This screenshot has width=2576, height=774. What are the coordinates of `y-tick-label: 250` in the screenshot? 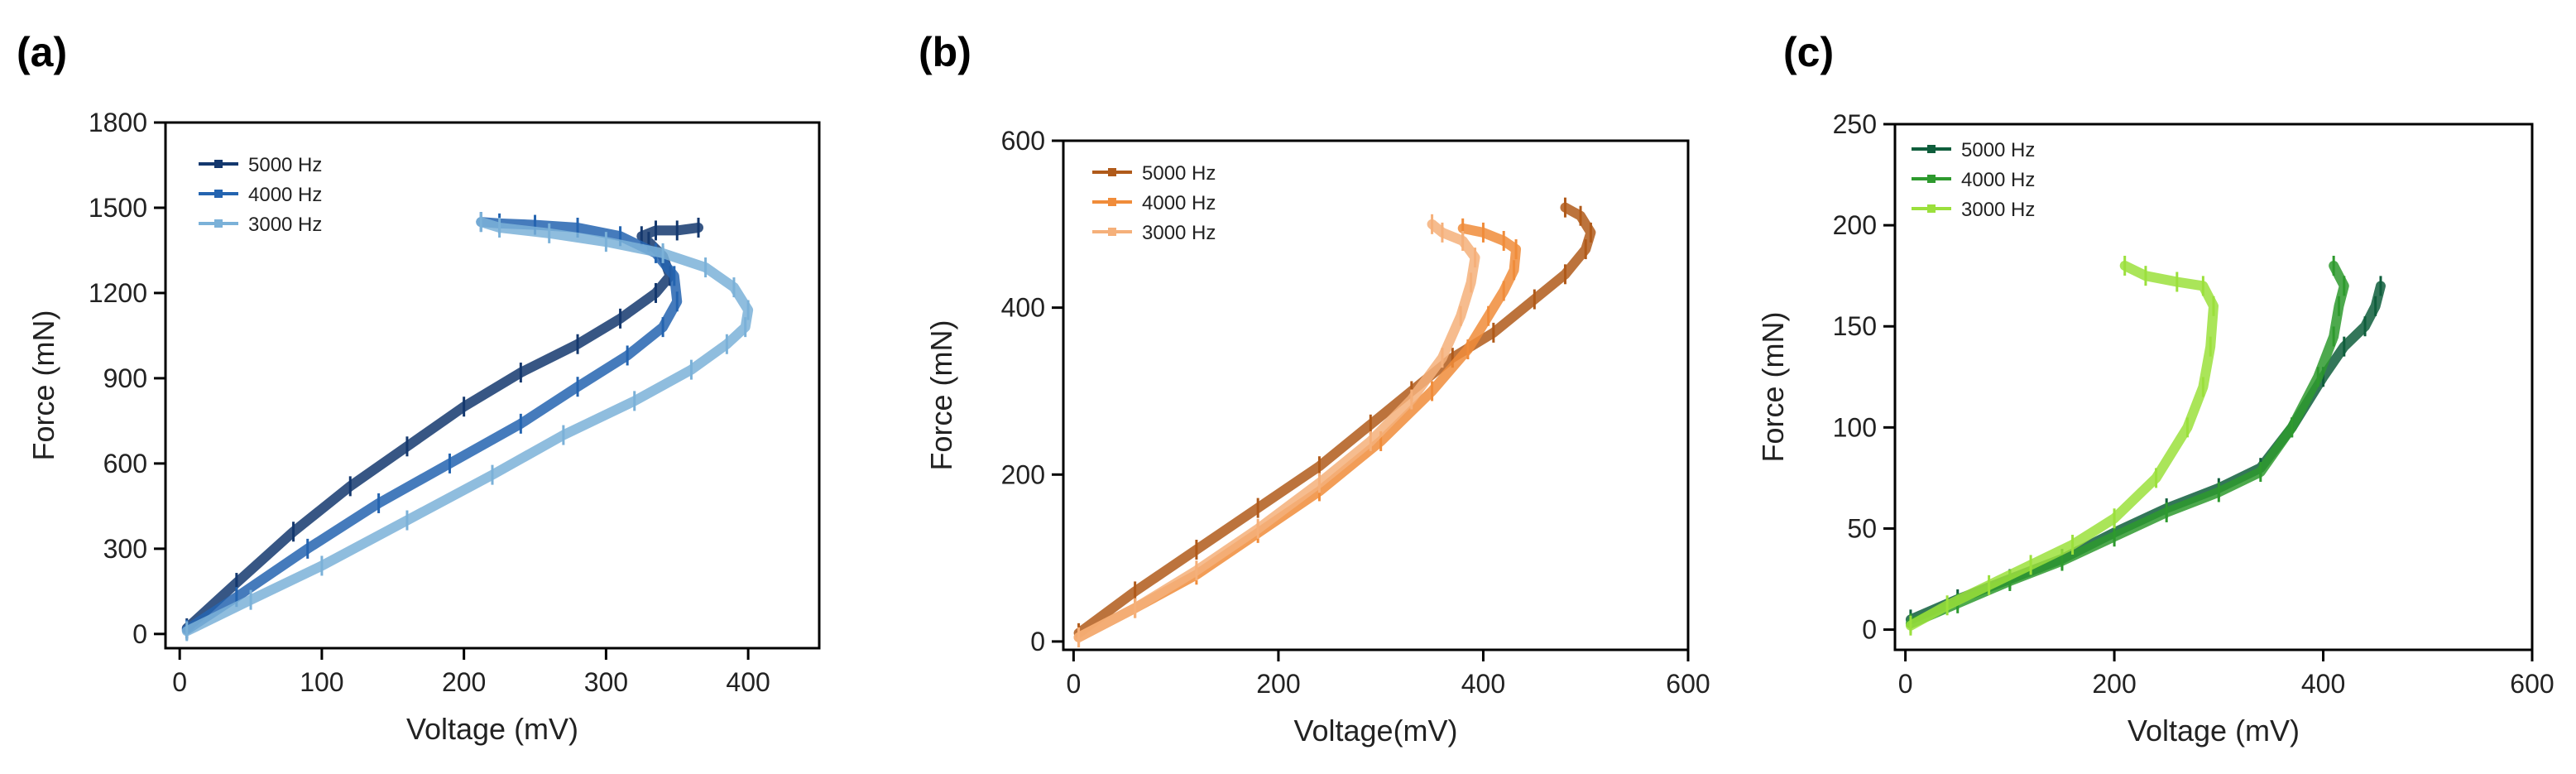 It's located at (1855, 124).